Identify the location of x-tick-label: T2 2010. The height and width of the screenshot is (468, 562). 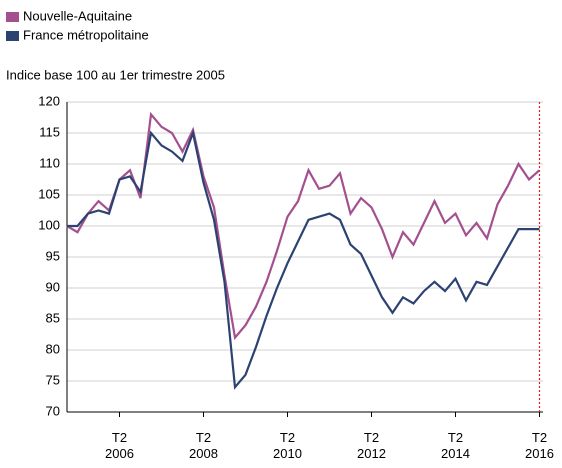
(287, 445).